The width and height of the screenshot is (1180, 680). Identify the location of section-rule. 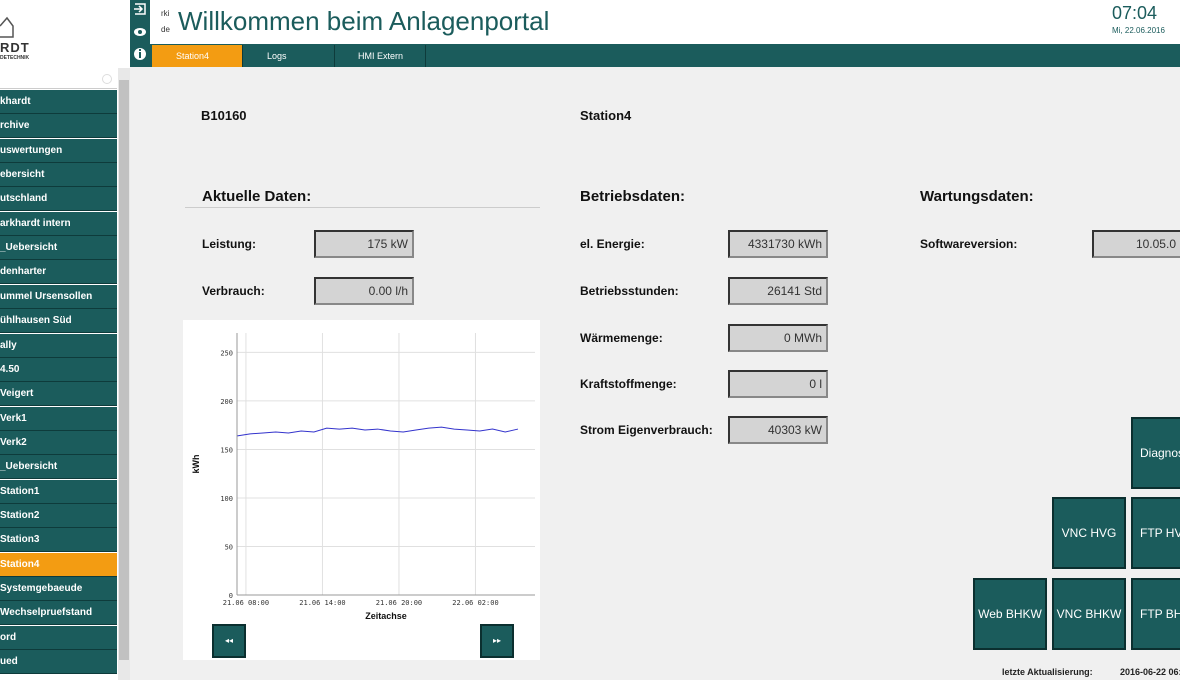
(362, 207).